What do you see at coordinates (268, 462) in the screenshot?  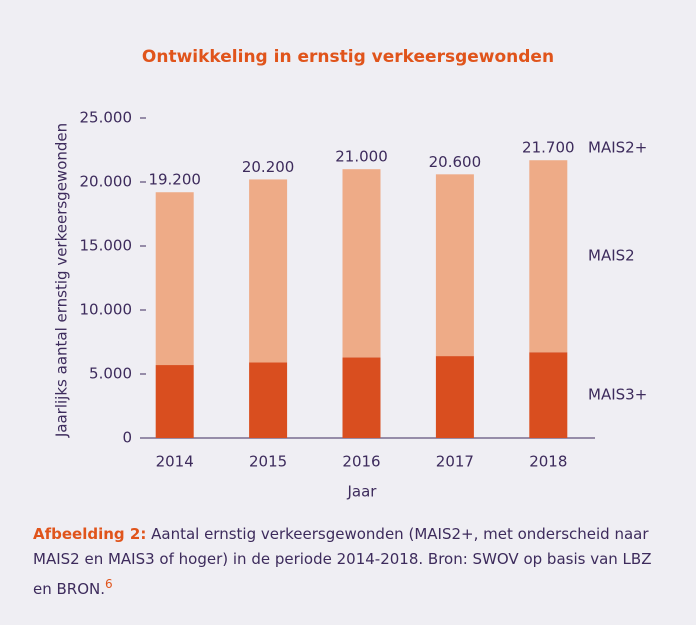 I see `x-tick-label: 2015` at bounding box center [268, 462].